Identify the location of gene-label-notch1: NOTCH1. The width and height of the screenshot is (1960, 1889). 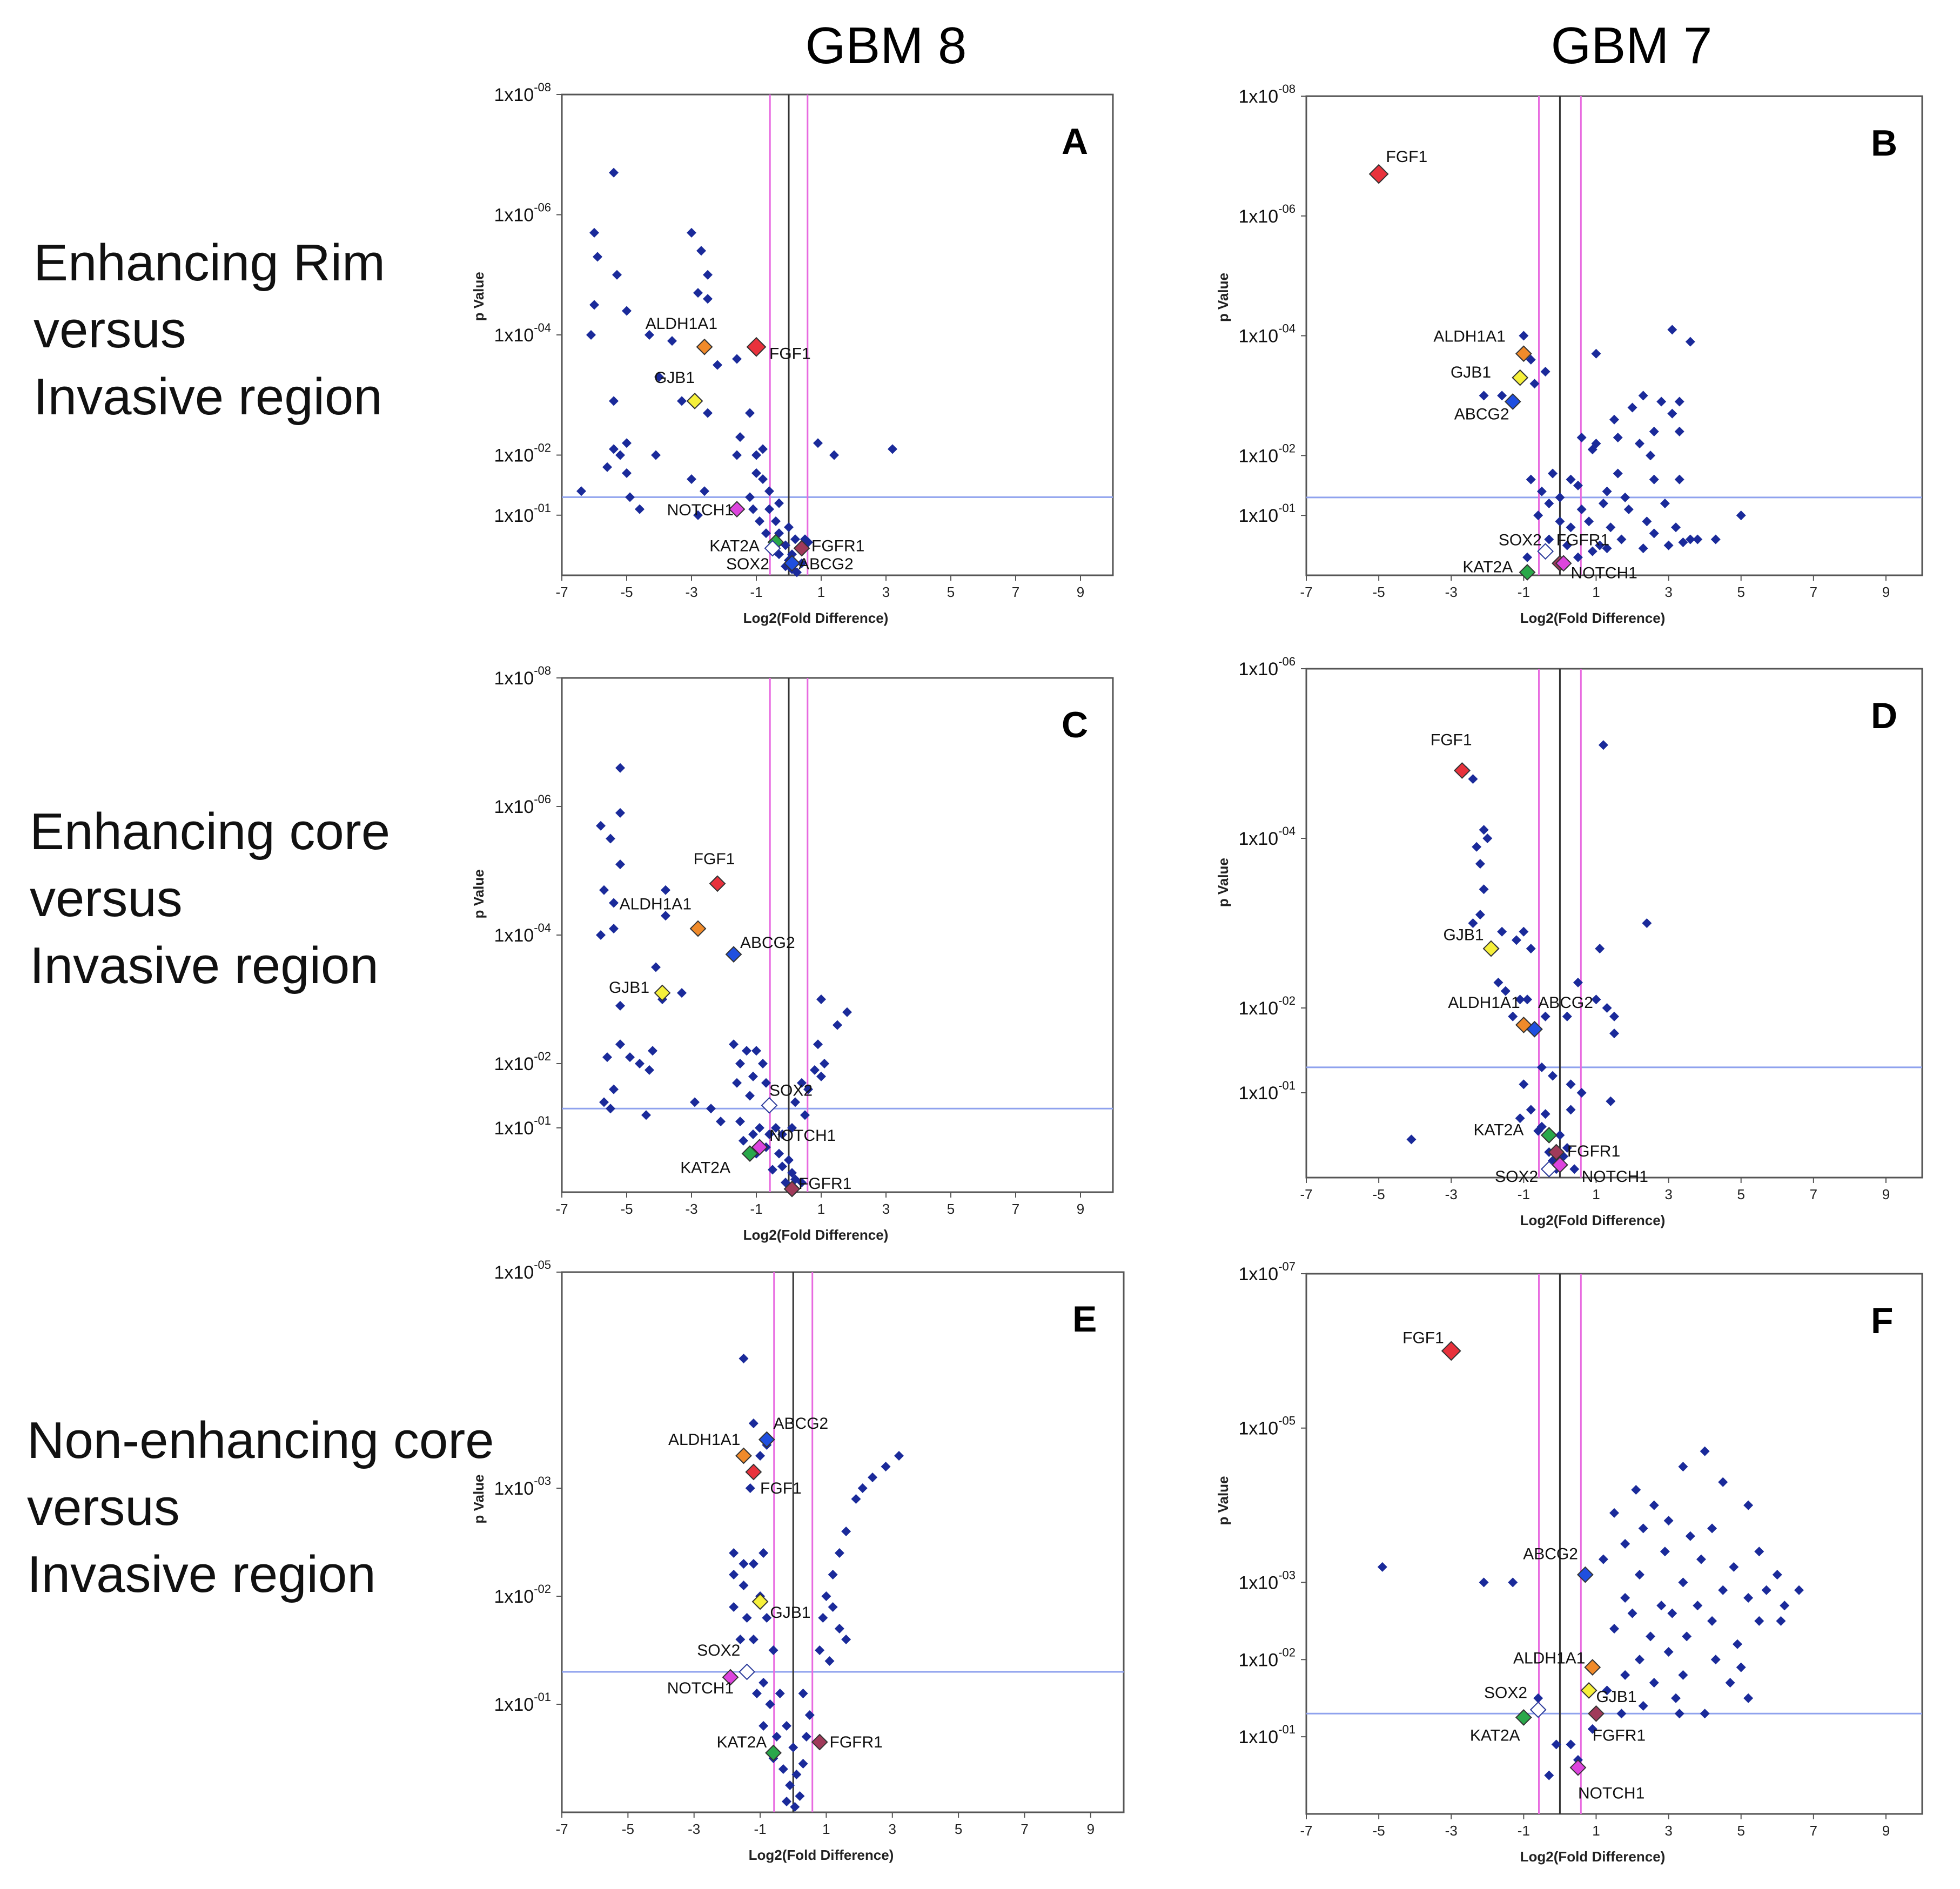
(700, 510).